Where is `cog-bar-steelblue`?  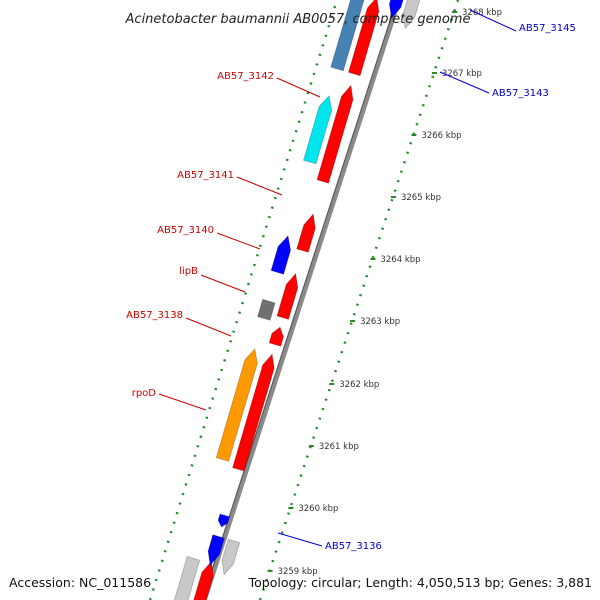 cog-bar-steelblue is located at coordinates (347, 36).